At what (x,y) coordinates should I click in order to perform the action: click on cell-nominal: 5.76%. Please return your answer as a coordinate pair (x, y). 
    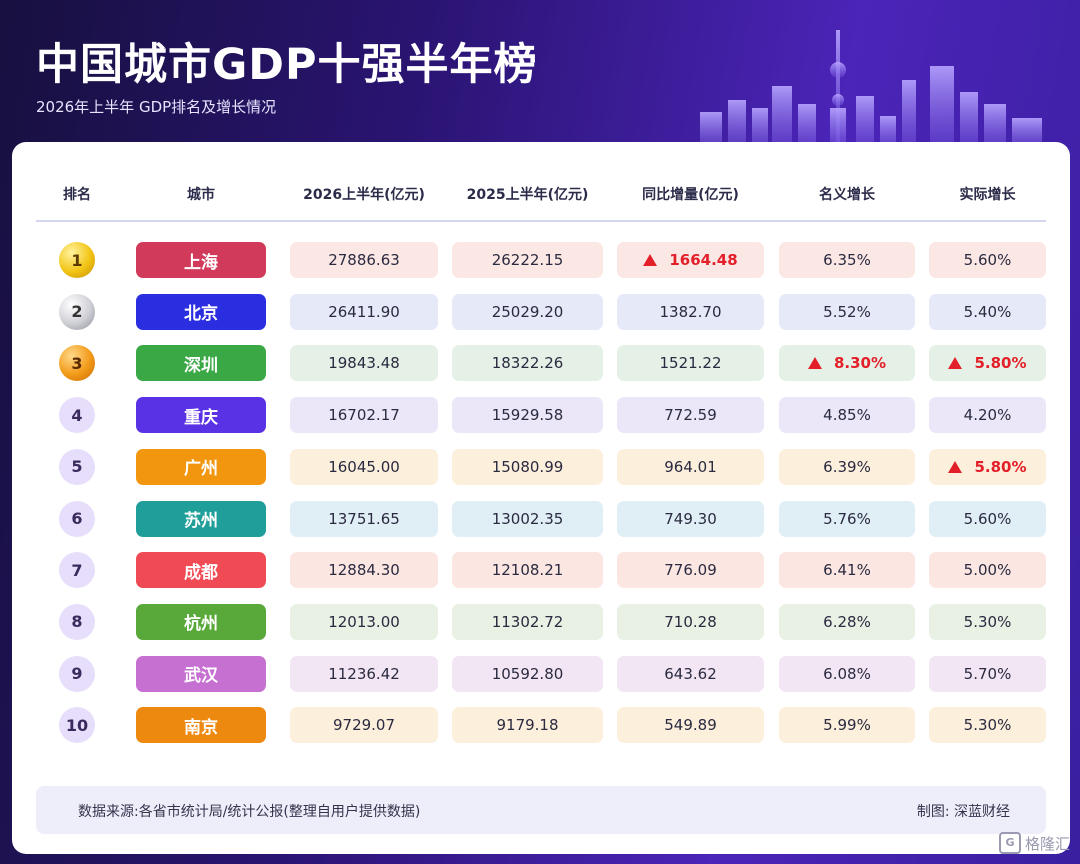
    Looking at the image, I should click on (847, 518).